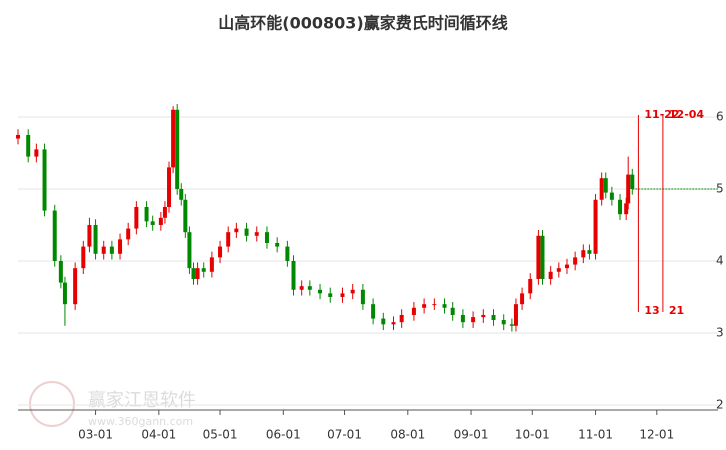 The width and height of the screenshot is (726, 450). I want to click on x-tick-label: 09-01, so click(471, 435).